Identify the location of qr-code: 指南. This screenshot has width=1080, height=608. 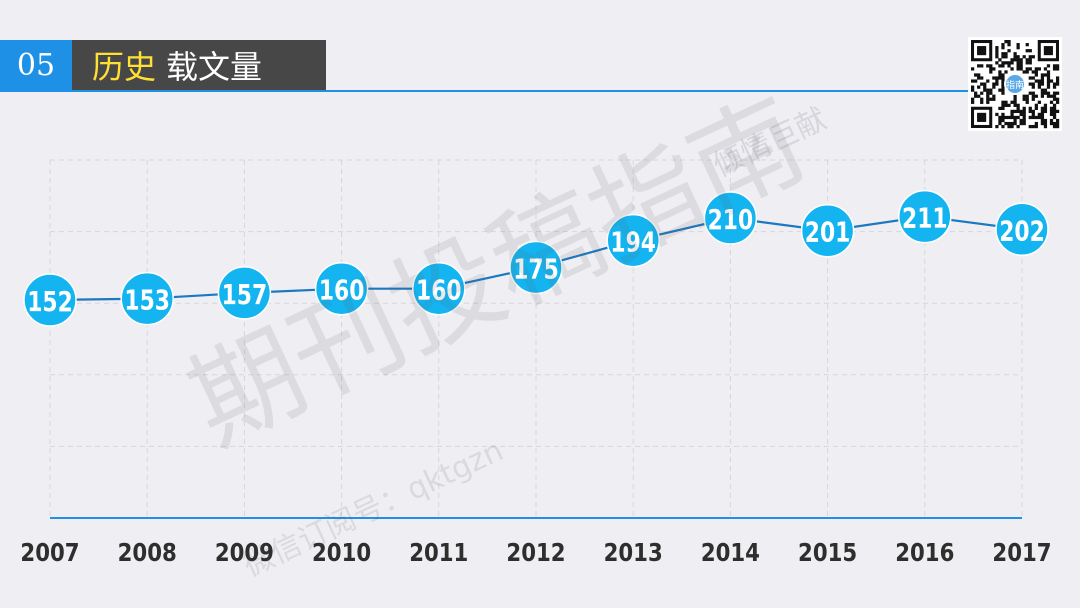
(1015, 84).